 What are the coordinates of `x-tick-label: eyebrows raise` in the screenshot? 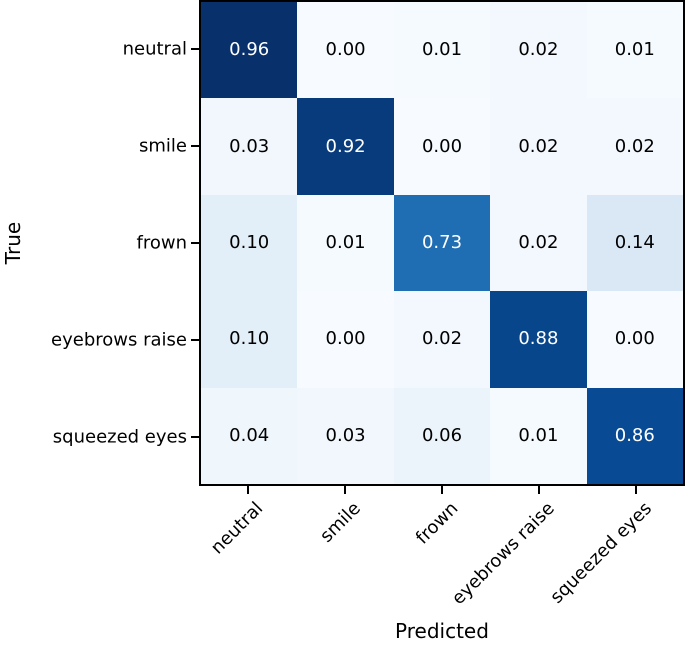 It's located at (504, 553).